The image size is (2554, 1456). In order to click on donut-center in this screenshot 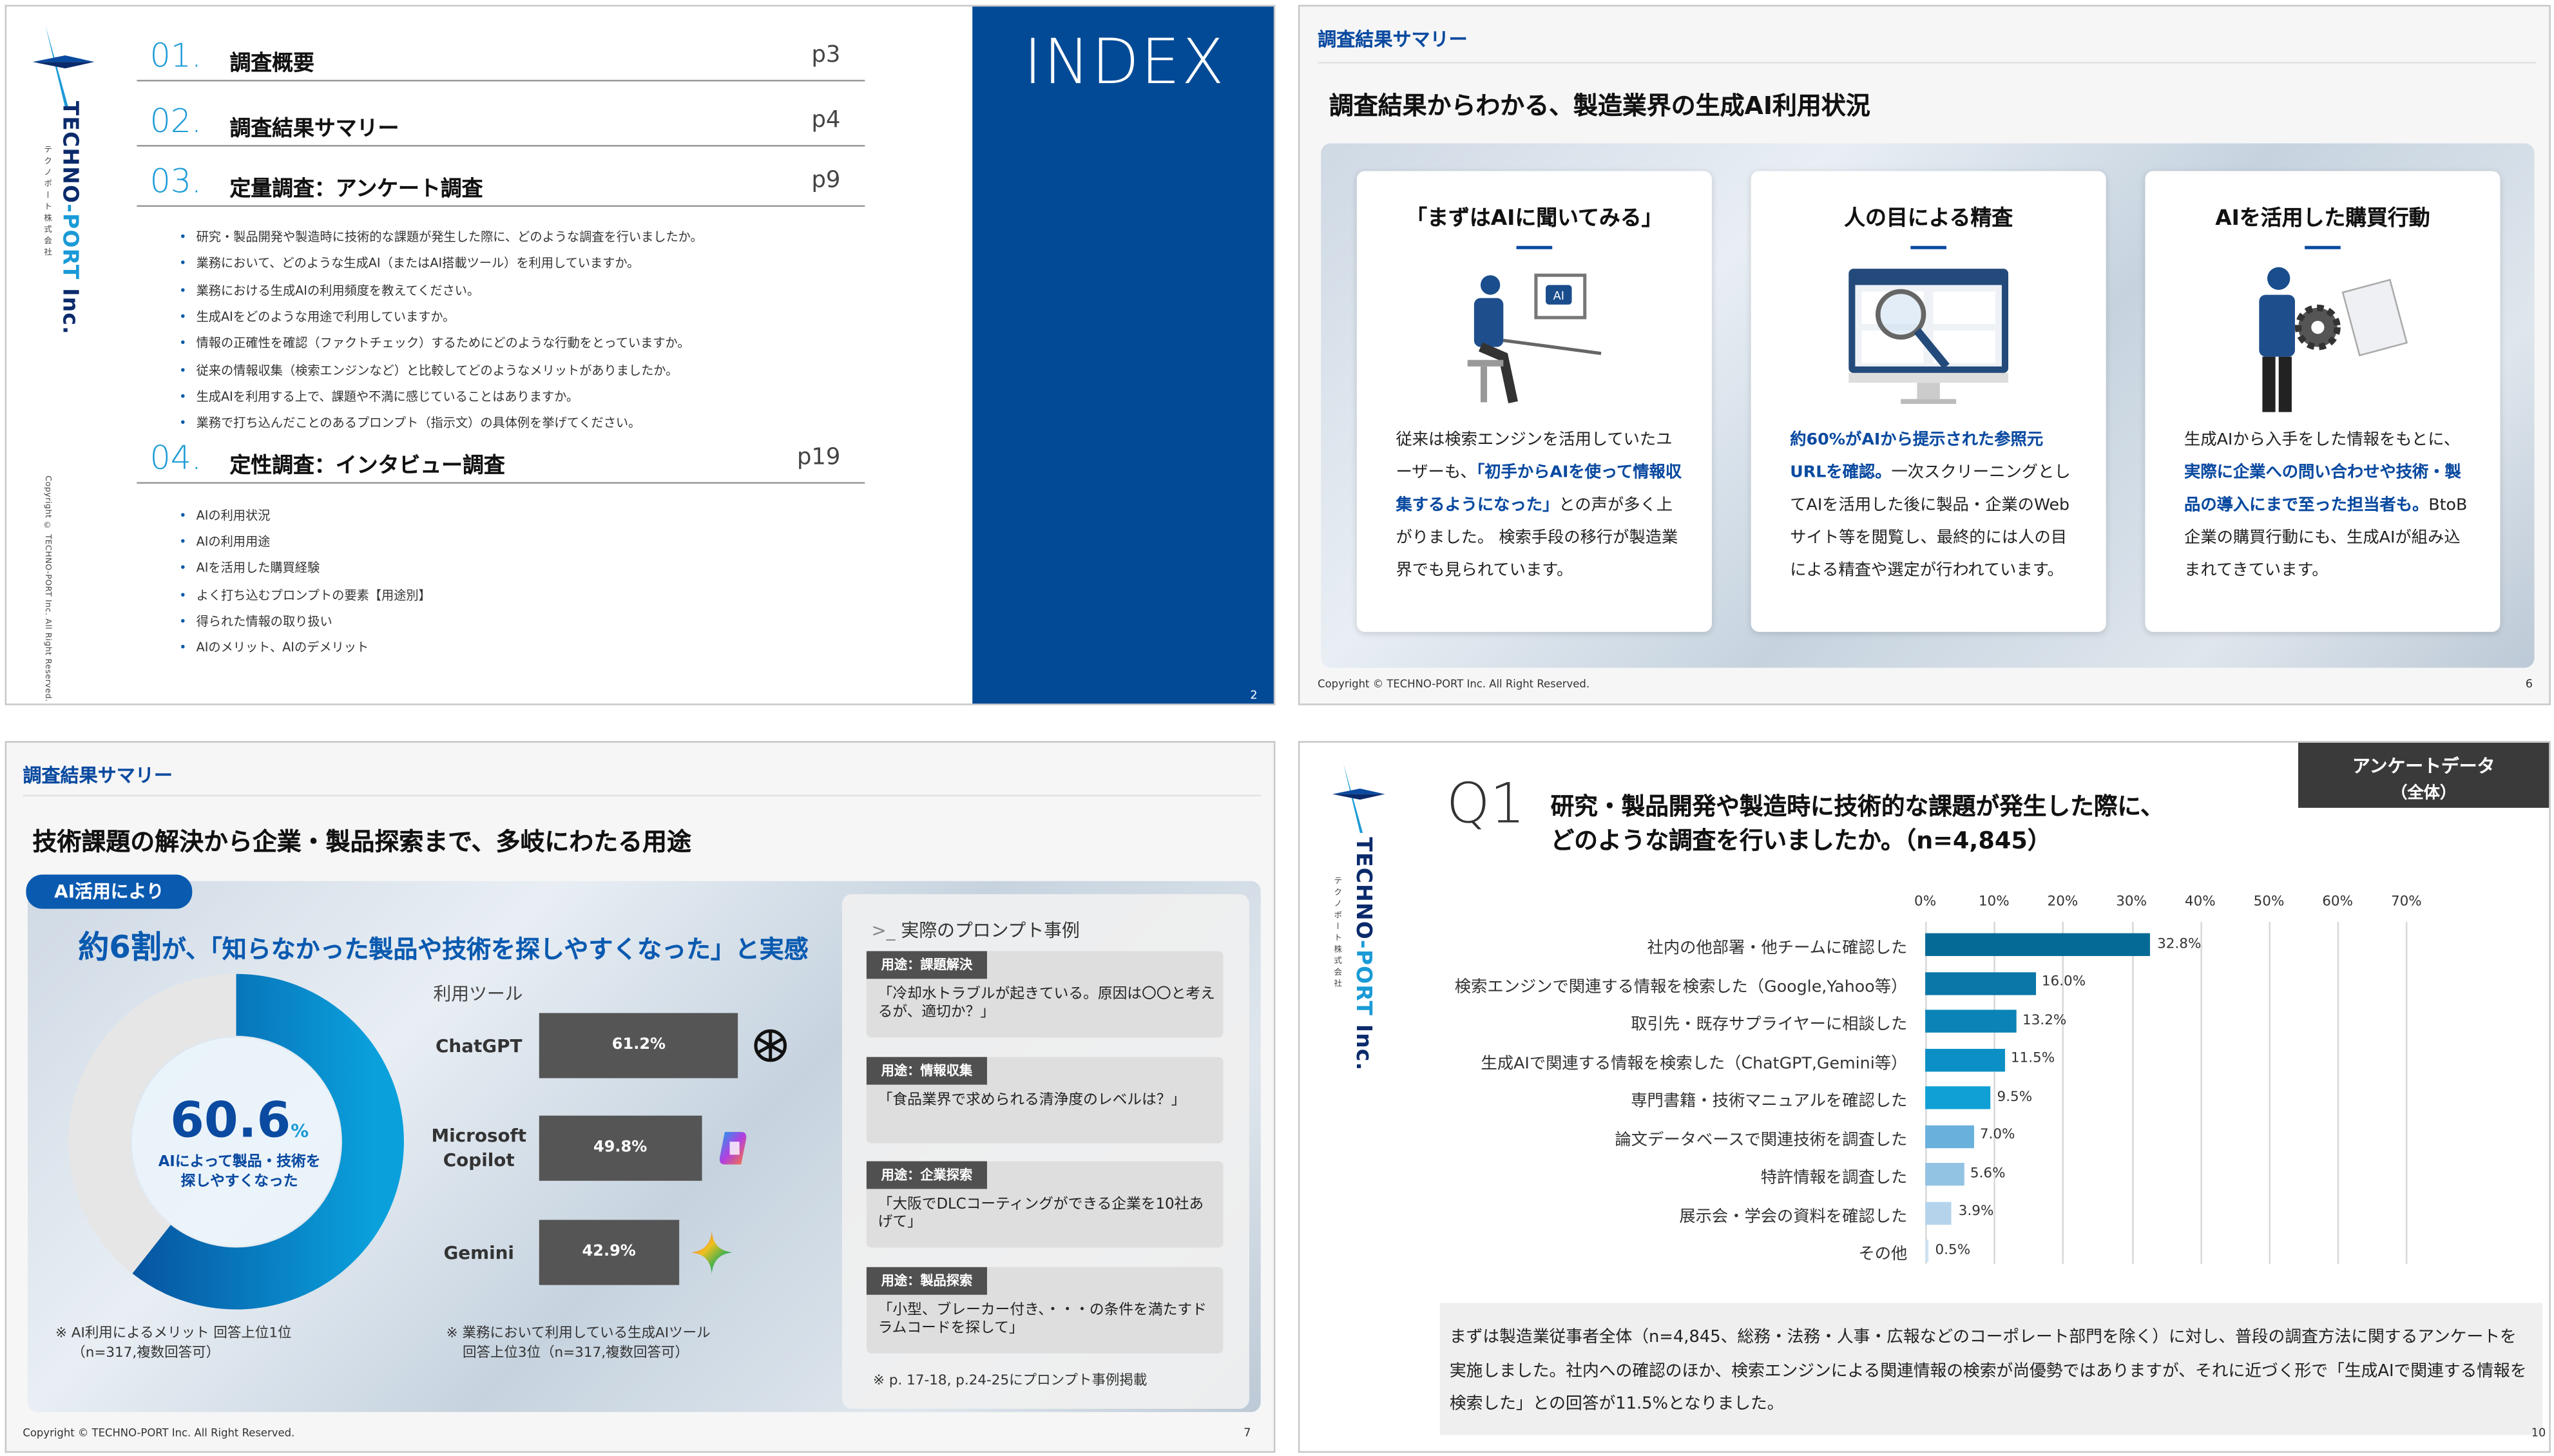, I will do `click(236, 1142)`.